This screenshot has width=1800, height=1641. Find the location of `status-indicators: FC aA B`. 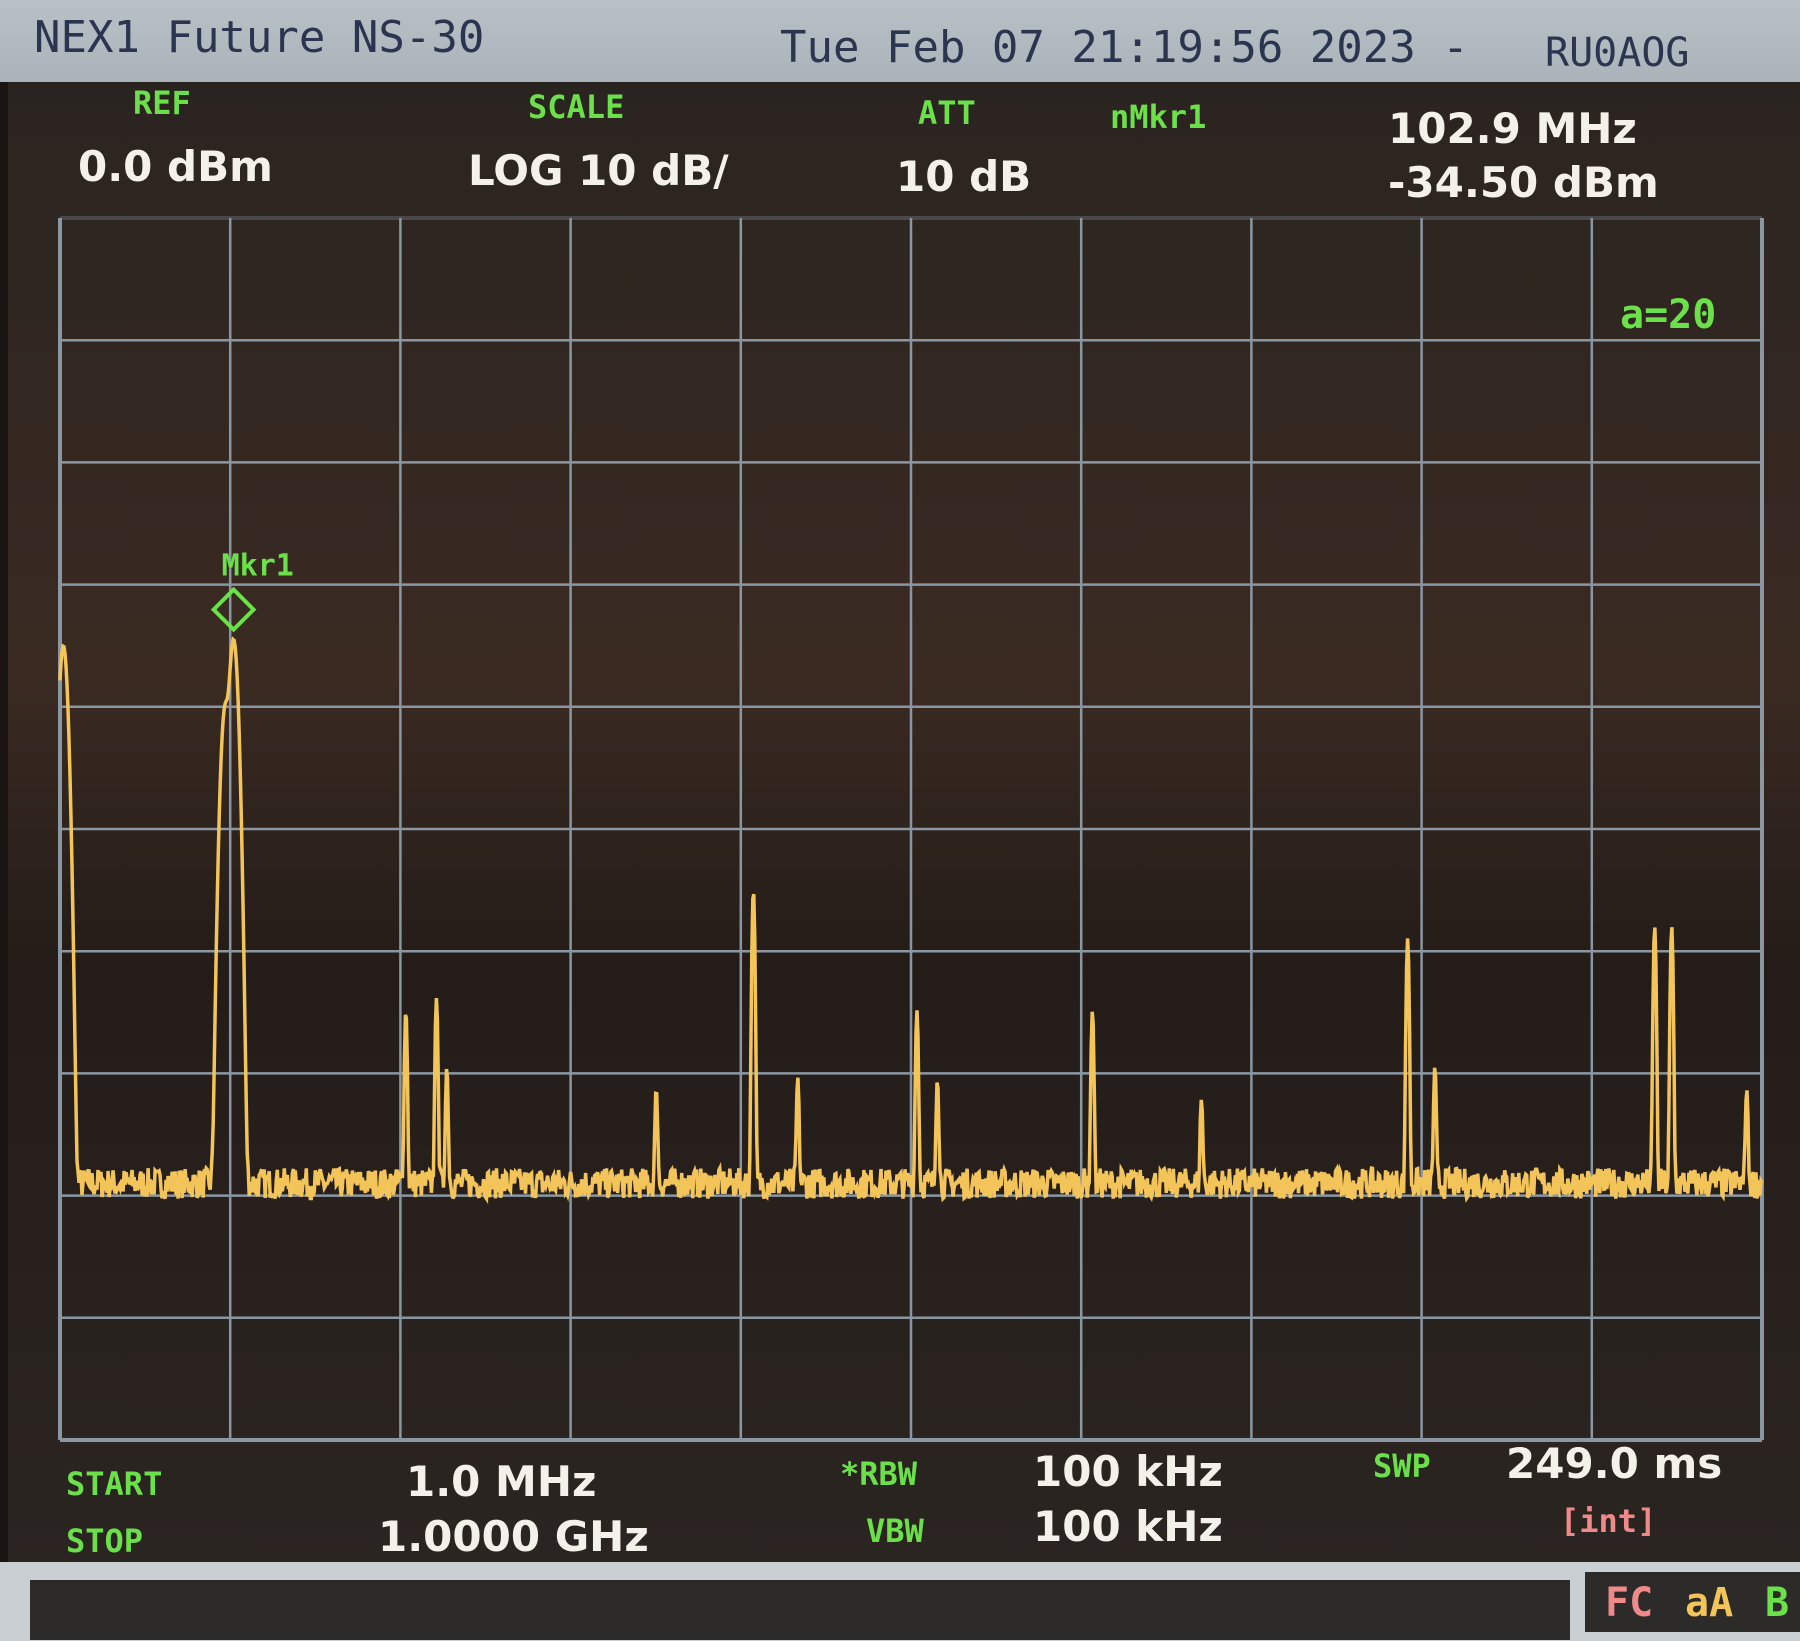

status-indicators: FC aA B is located at coordinates (1692, 1602).